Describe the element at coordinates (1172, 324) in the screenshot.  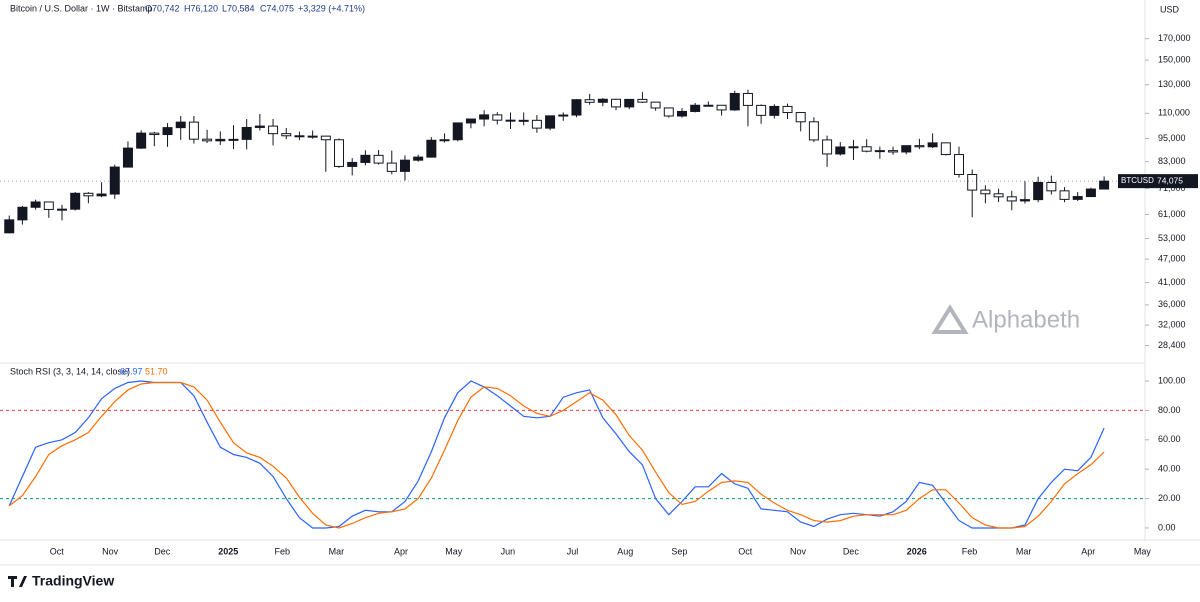
I see `y-tick-label: 32,000` at that location.